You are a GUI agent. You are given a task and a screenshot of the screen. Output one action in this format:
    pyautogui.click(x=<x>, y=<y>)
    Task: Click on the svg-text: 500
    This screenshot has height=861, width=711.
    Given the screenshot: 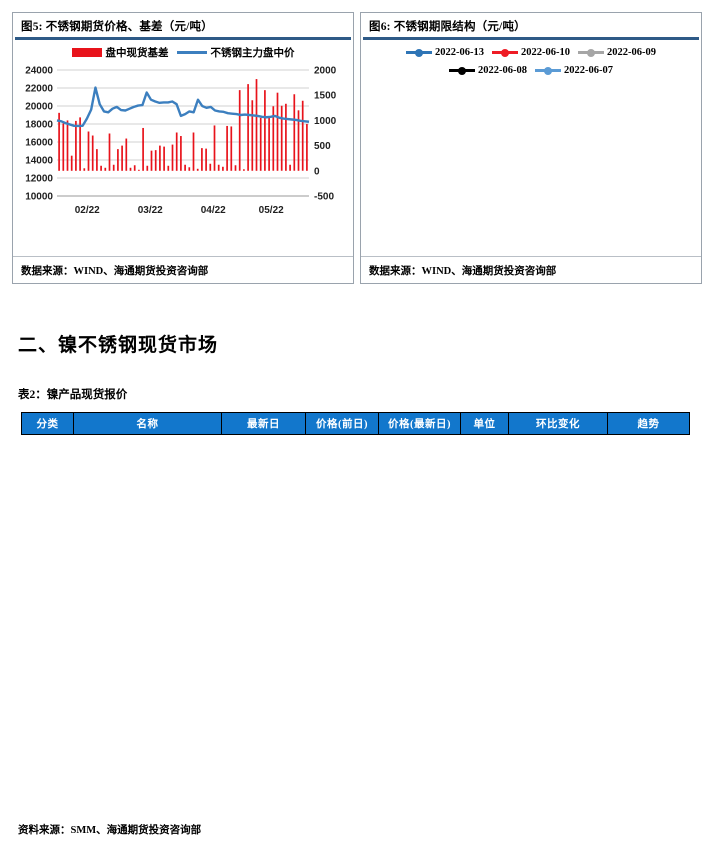 What is the action you would take?
    pyautogui.click(x=322, y=146)
    